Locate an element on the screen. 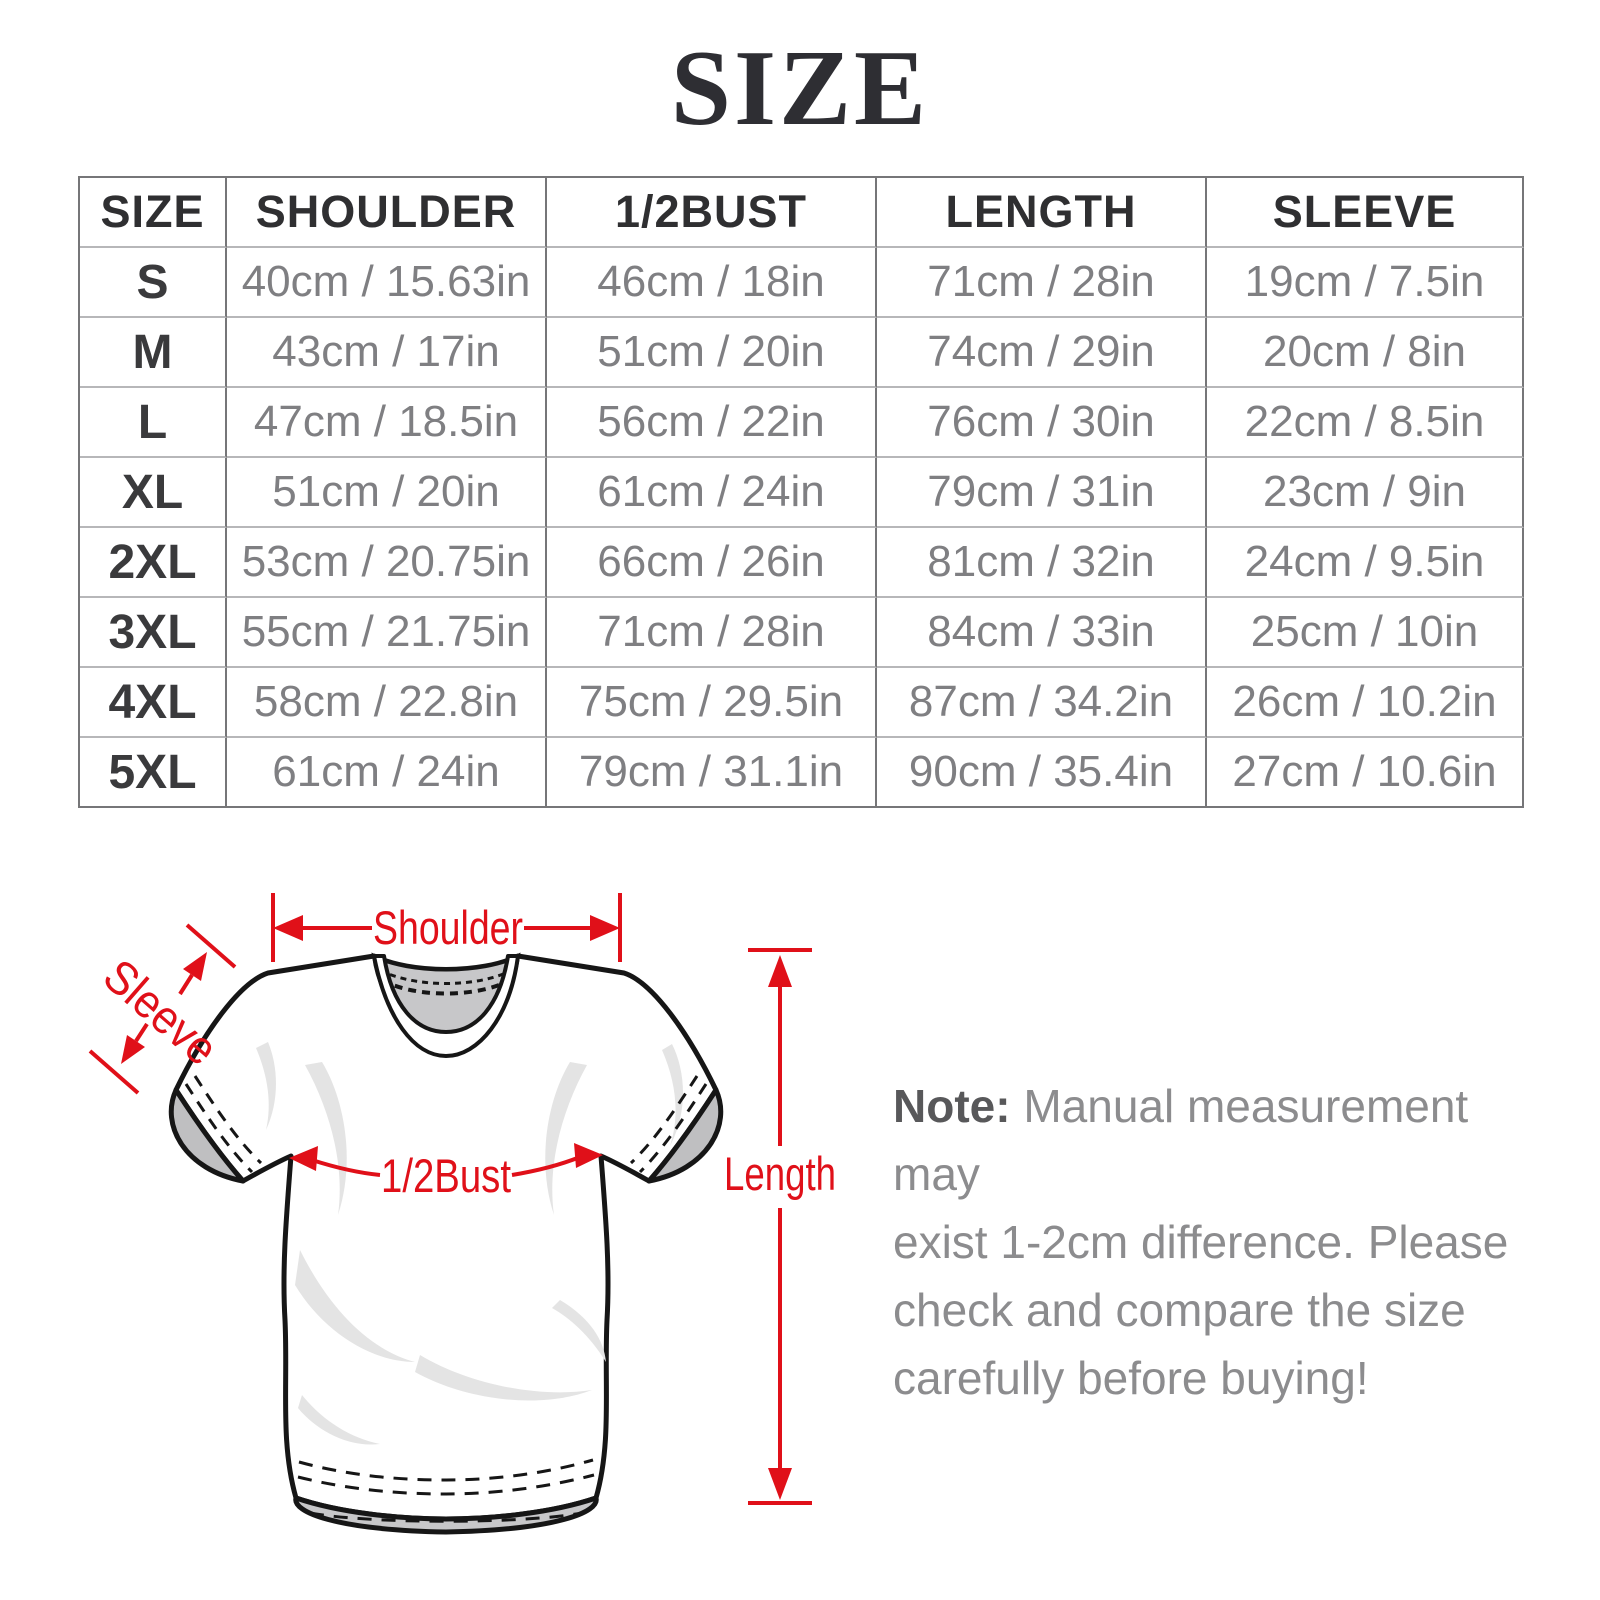  shoulder-label: Shoulder is located at coordinates (448, 927).